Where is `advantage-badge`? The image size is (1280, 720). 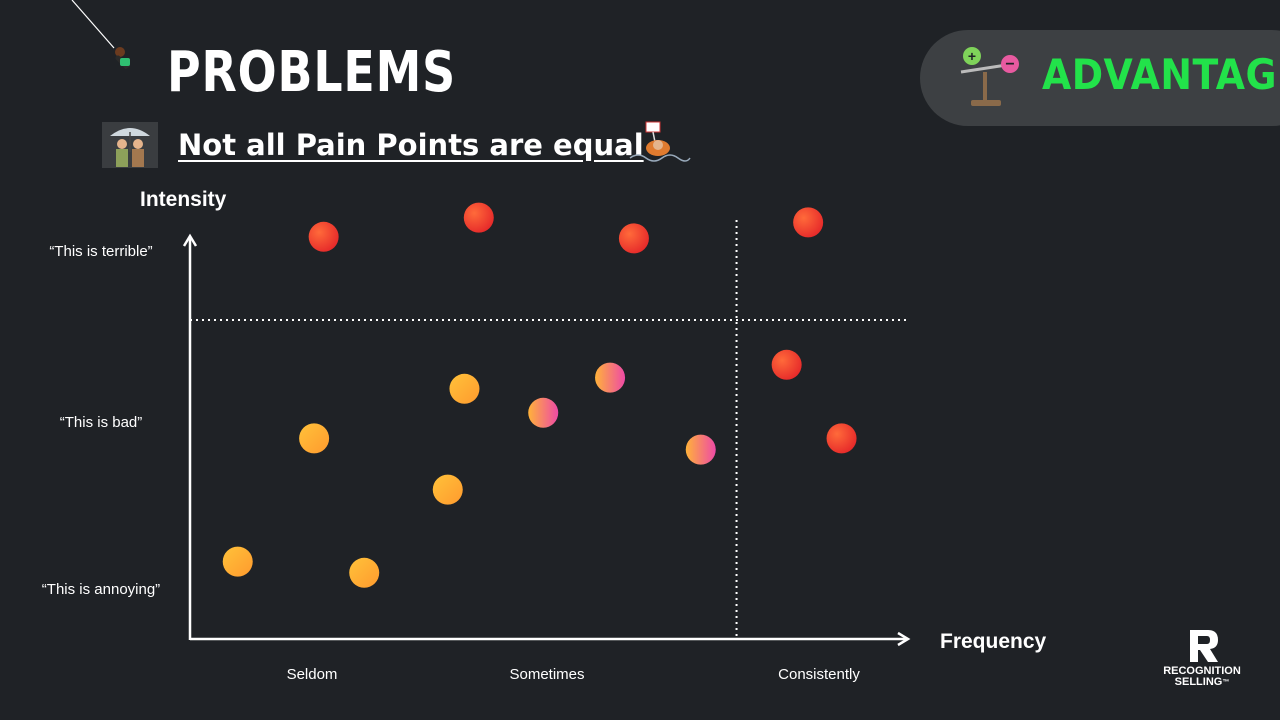 advantage-badge is located at coordinates (1100, 78).